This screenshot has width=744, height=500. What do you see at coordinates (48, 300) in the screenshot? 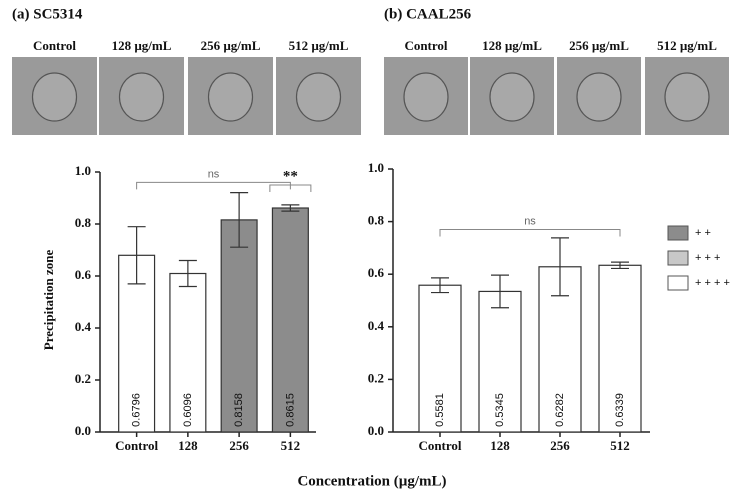
I see `y-axis-label: Precipitation zone` at bounding box center [48, 300].